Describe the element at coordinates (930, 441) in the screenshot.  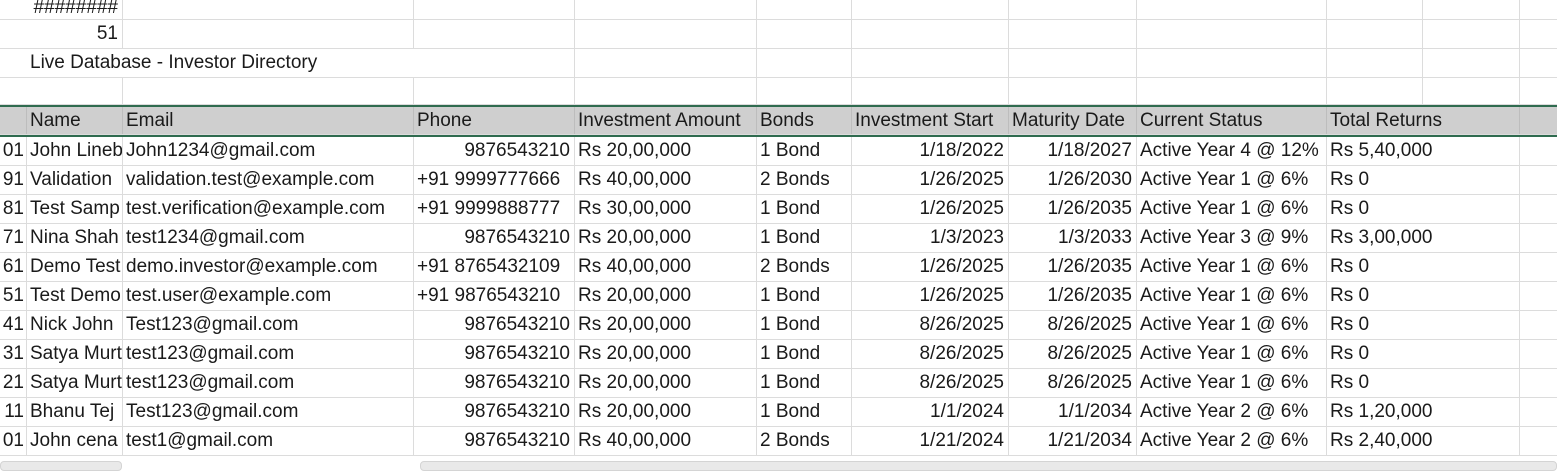
I see `investment-start-cell: 1/21/2024` at that location.